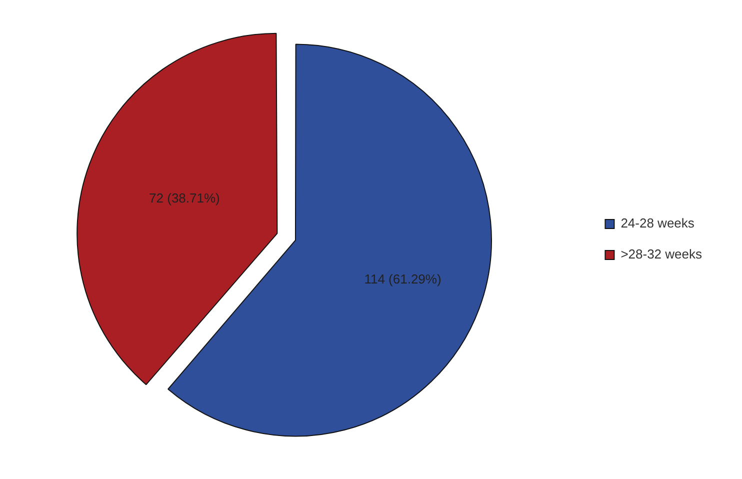  Describe the element at coordinates (657, 223) in the screenshot. I see `legend-label: 24-28 weeks` at that location.